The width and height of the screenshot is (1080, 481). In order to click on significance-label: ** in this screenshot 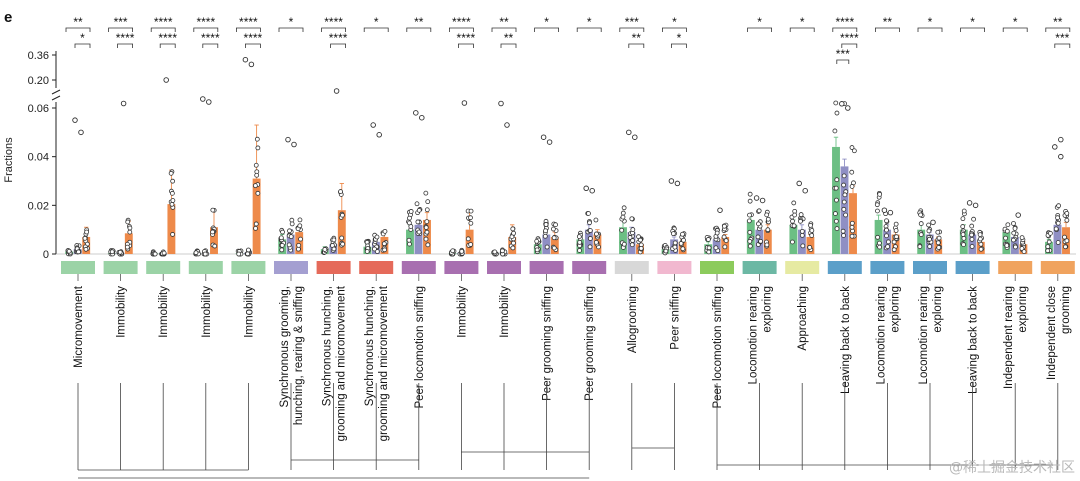, I will do `click(78, 22)`.